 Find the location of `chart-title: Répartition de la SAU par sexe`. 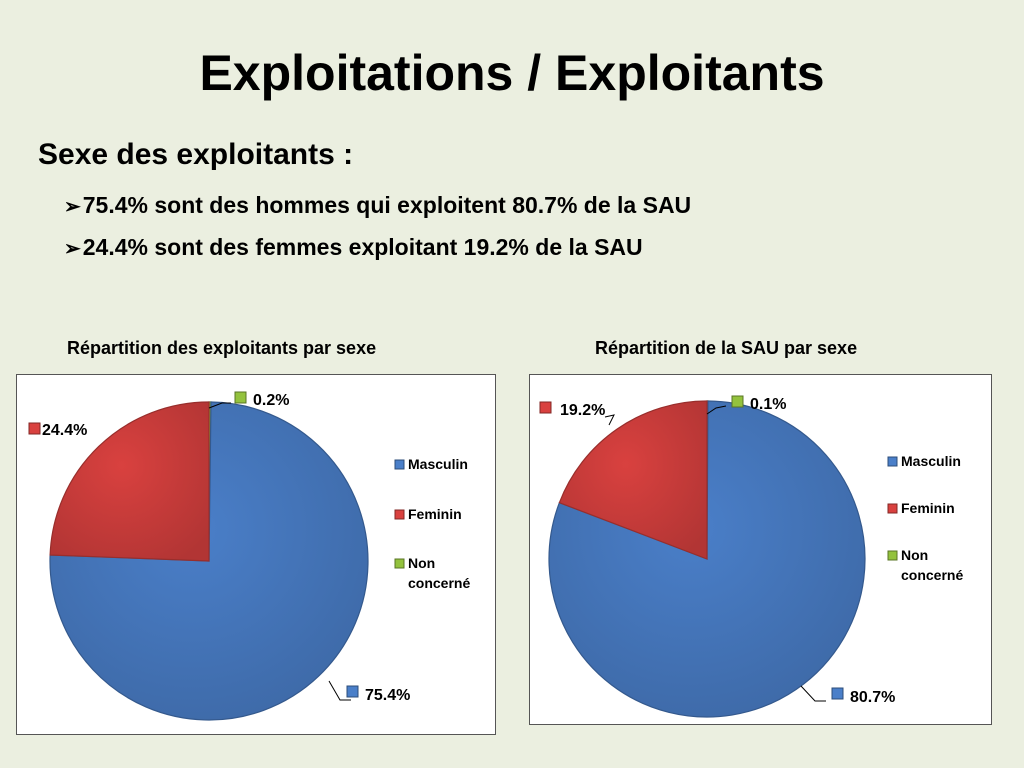

chart-title: Répartition de la SAU par sexe is located at coordinates (726, 348).